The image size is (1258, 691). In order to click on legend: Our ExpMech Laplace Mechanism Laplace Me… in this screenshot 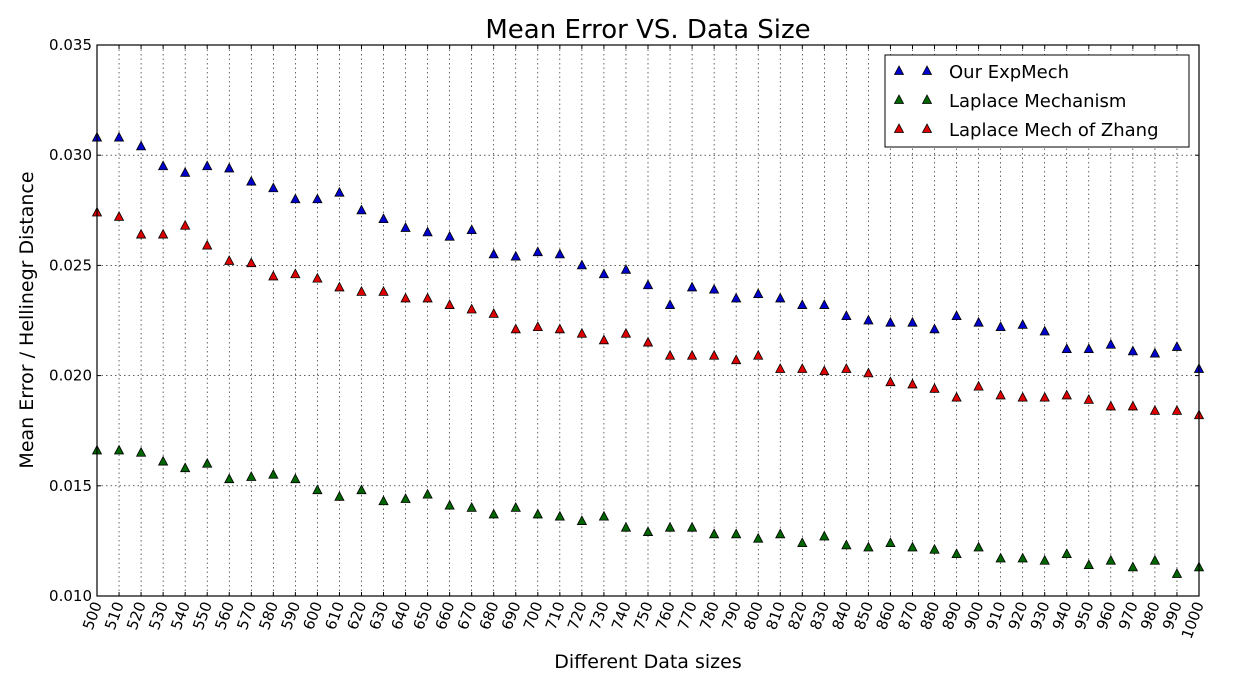, I will do `click(1037, 101)`.